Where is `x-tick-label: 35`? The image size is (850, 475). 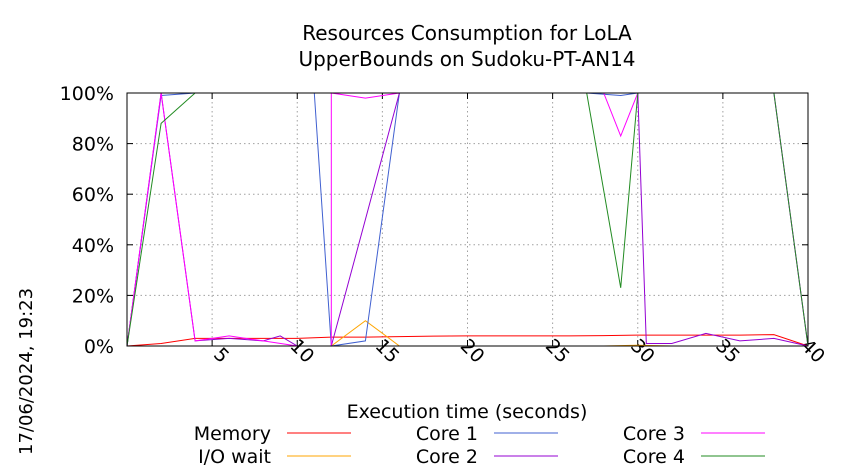 x-tick-label: 35 is located at coordinates (727, 351).